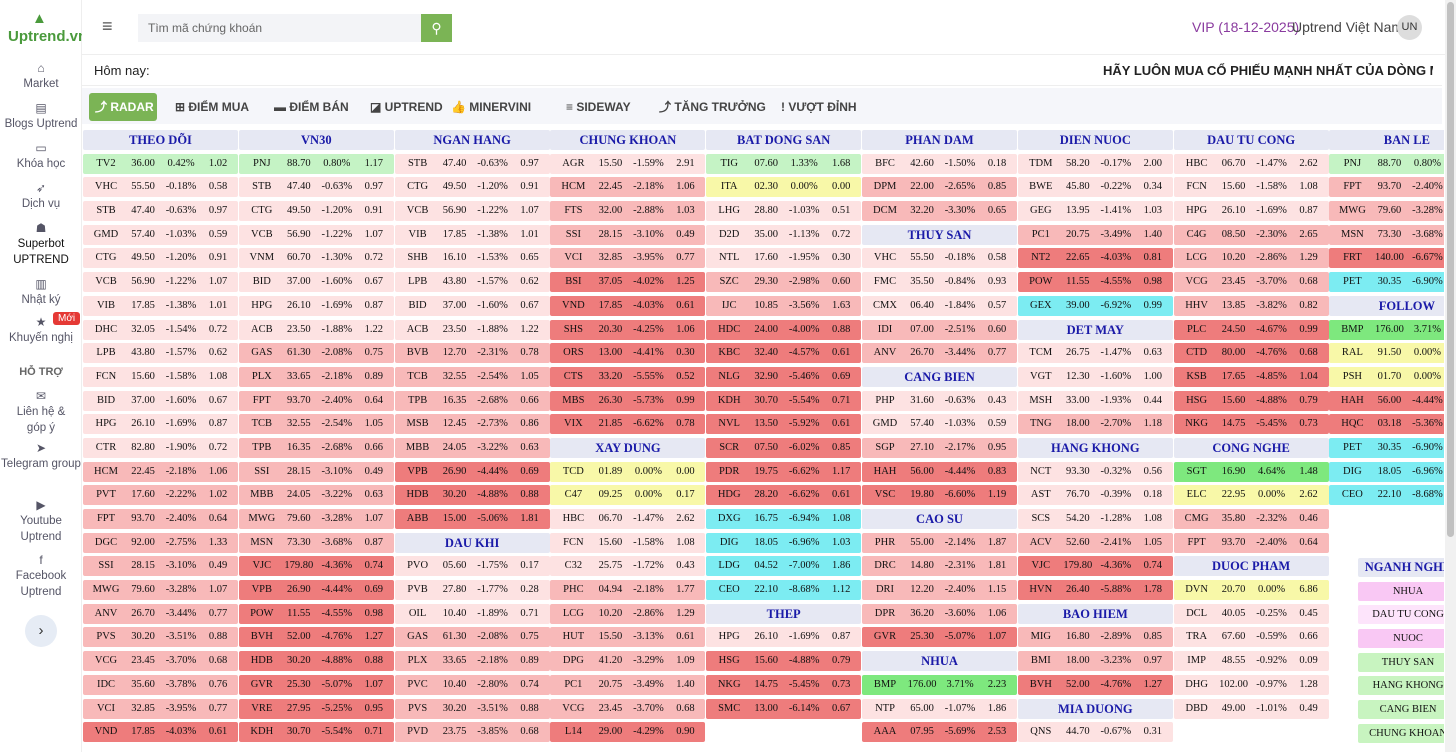 The image size is (1456, 752). Describe the element at coordinates (729, 661) in the screenshot. I see `stock-symbol: HSG` at that location.